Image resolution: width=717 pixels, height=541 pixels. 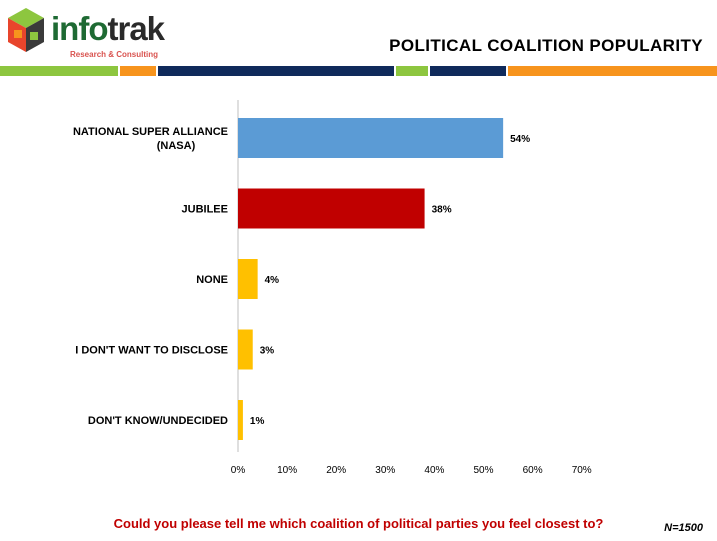 I want to click on category-label-1: JUBILEE, so click(x=205, y=210).